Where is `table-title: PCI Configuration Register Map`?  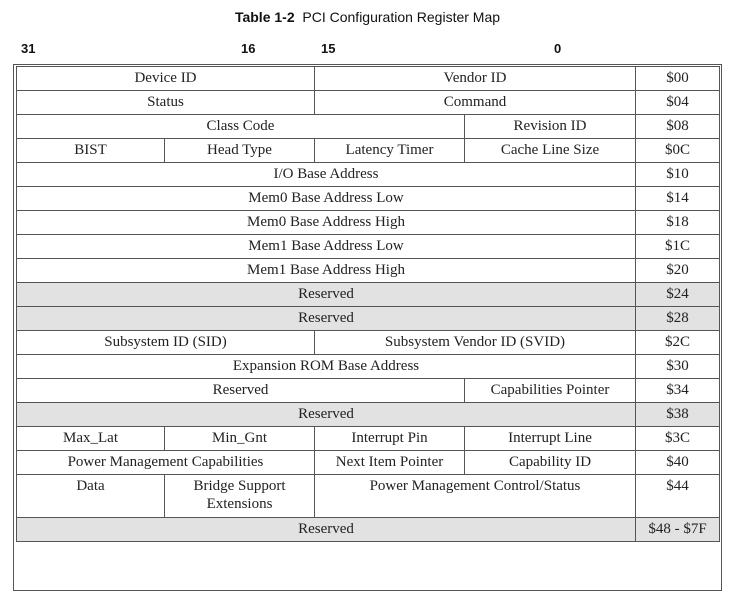
table-title: PCI Configuration Register Map is located at coordinates (401, 17).